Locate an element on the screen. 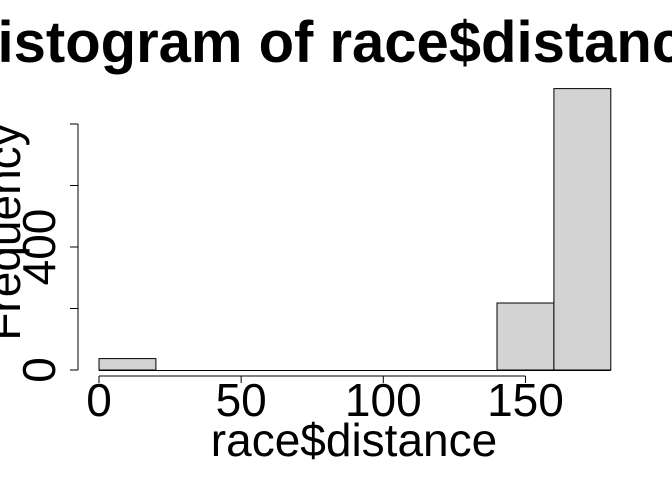  y-tick-label-2: 400 is located at coordinates (39, 247).